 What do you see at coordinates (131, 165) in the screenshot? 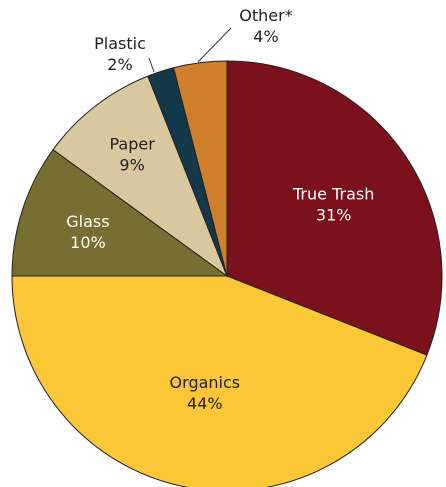
I see `slice-value-paper: 9%` at bounding box center [131, 165].